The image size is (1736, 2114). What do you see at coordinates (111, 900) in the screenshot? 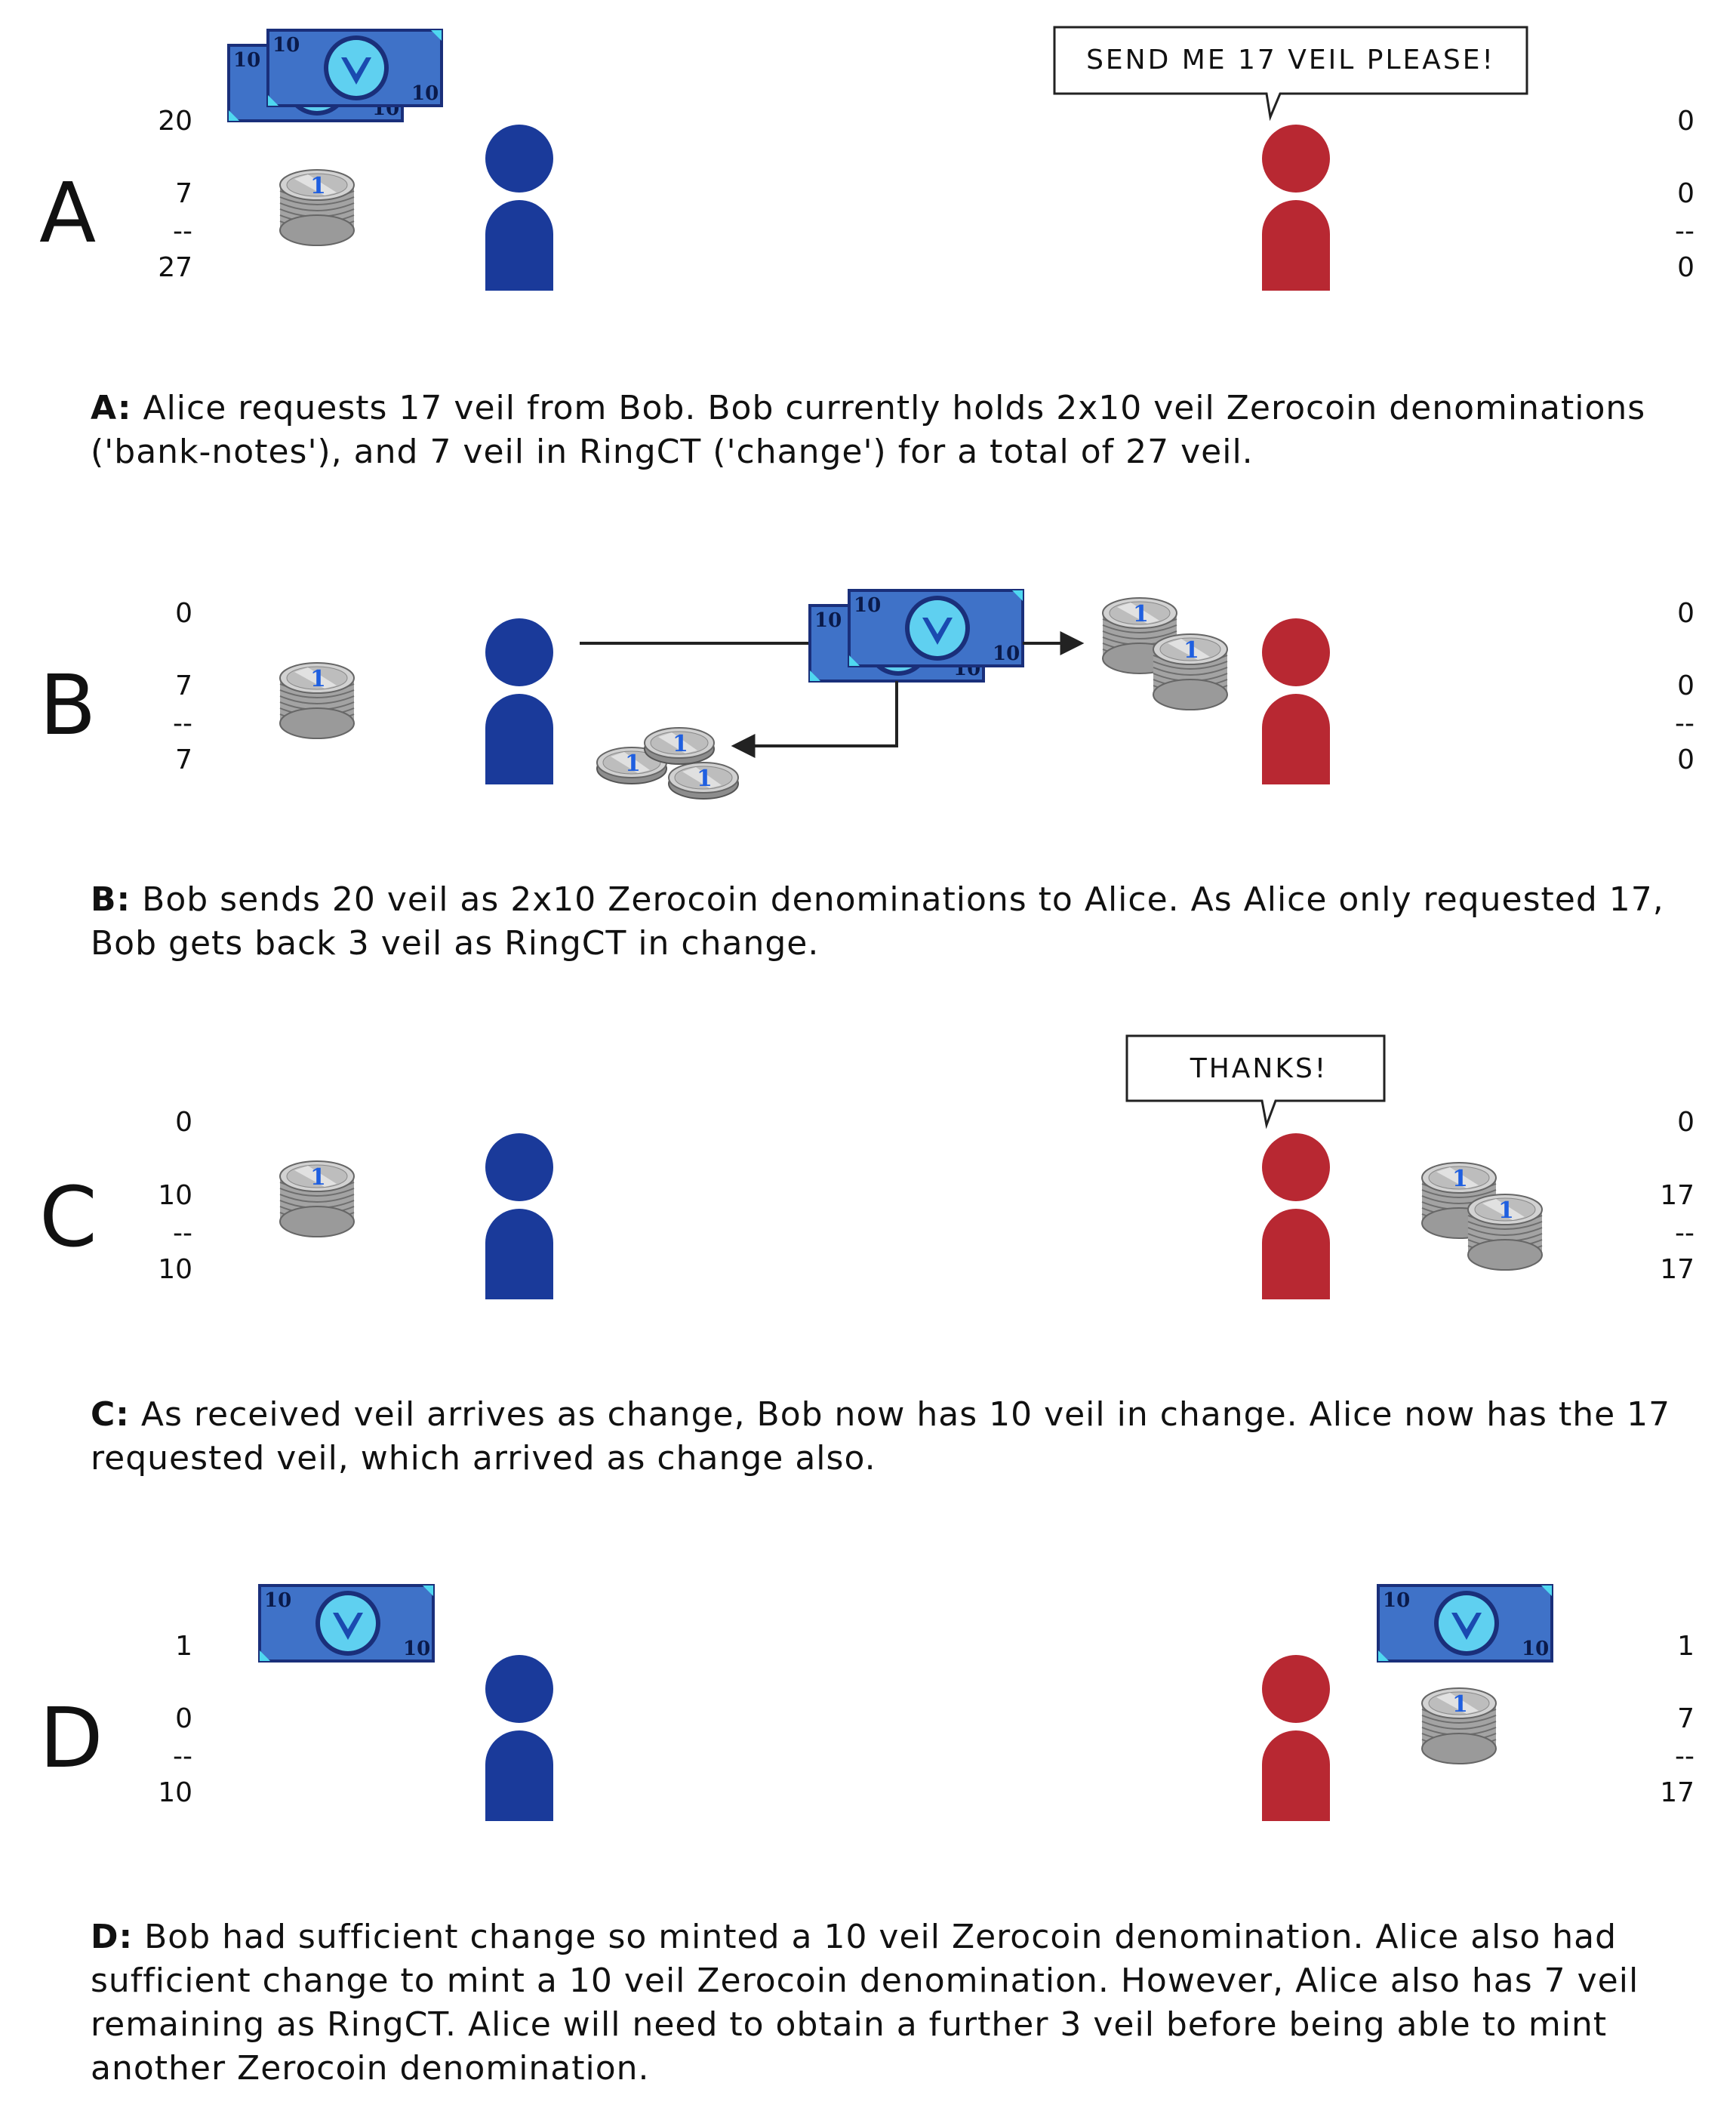
I see `caption-label: B:` at bounding box center [111, 900].